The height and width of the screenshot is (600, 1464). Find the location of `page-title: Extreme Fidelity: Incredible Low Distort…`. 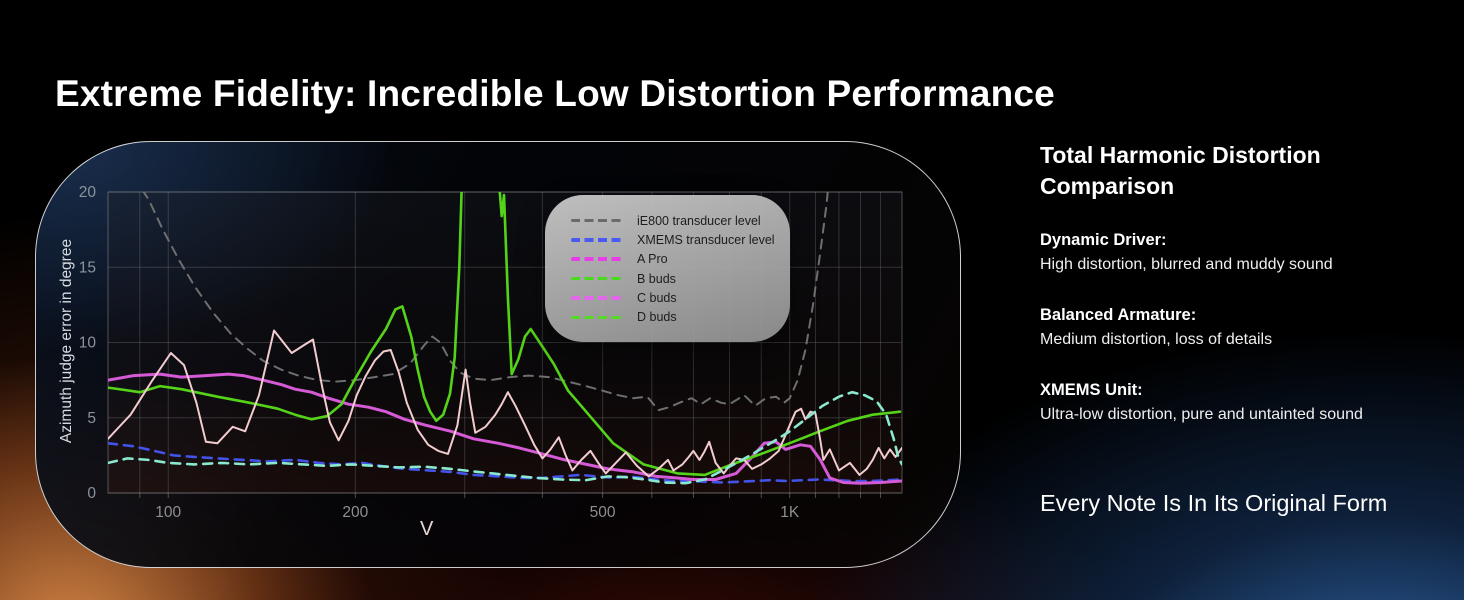

page-title: Extreme Fidelity: Incredible Low Distort… is located at coordinates (555, 93).